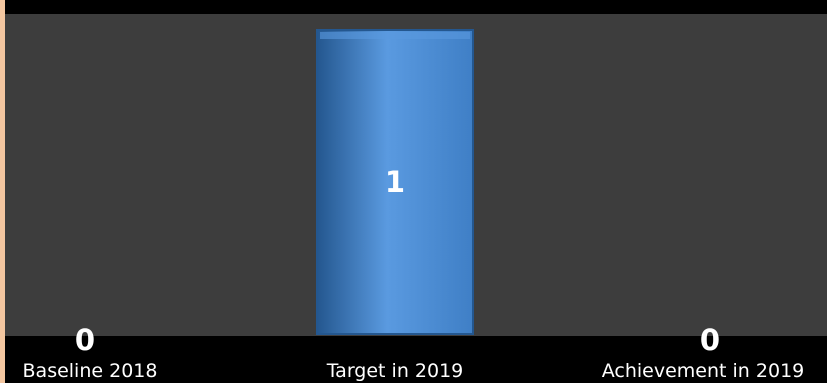 This screenshot has height=383, width=827. Describe the element at coordinates (2, 191) in the screenshot. I see `left-edge-strip` at that location.